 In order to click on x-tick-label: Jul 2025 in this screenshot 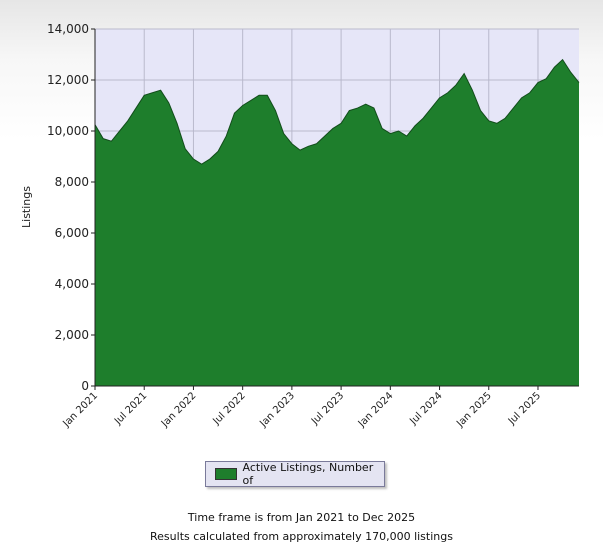, I will do `click(524, 408)`.